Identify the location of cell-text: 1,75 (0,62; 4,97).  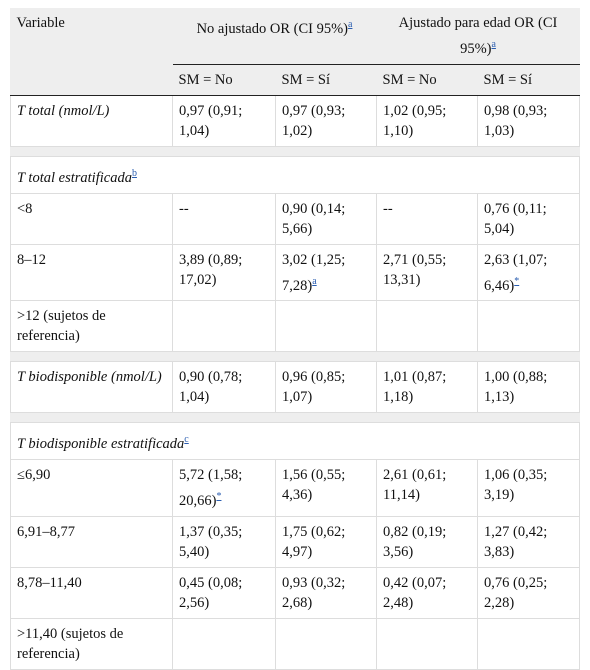
(314, 542).